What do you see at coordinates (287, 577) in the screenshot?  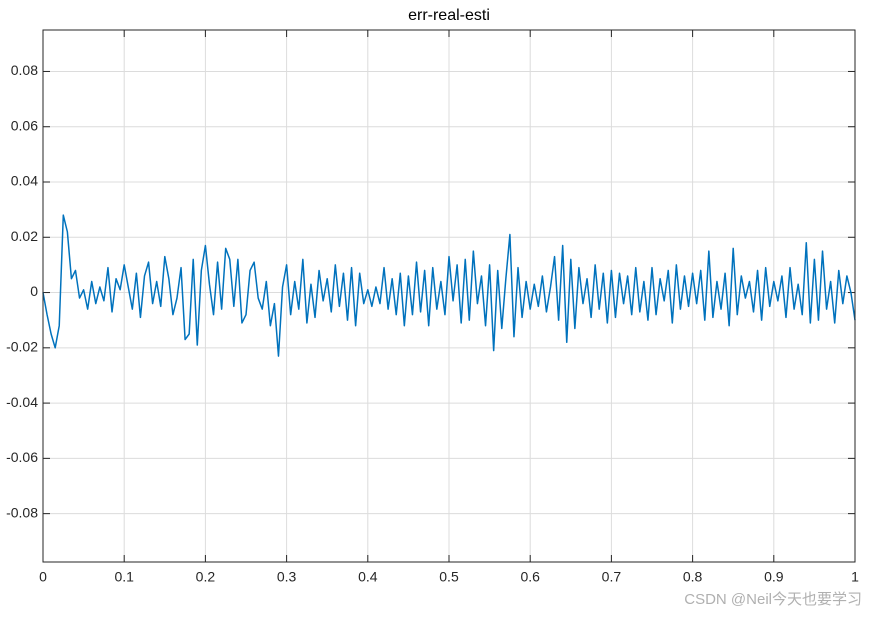 I see `x-tick-label: 0.3` at bounding box center [287, 577].